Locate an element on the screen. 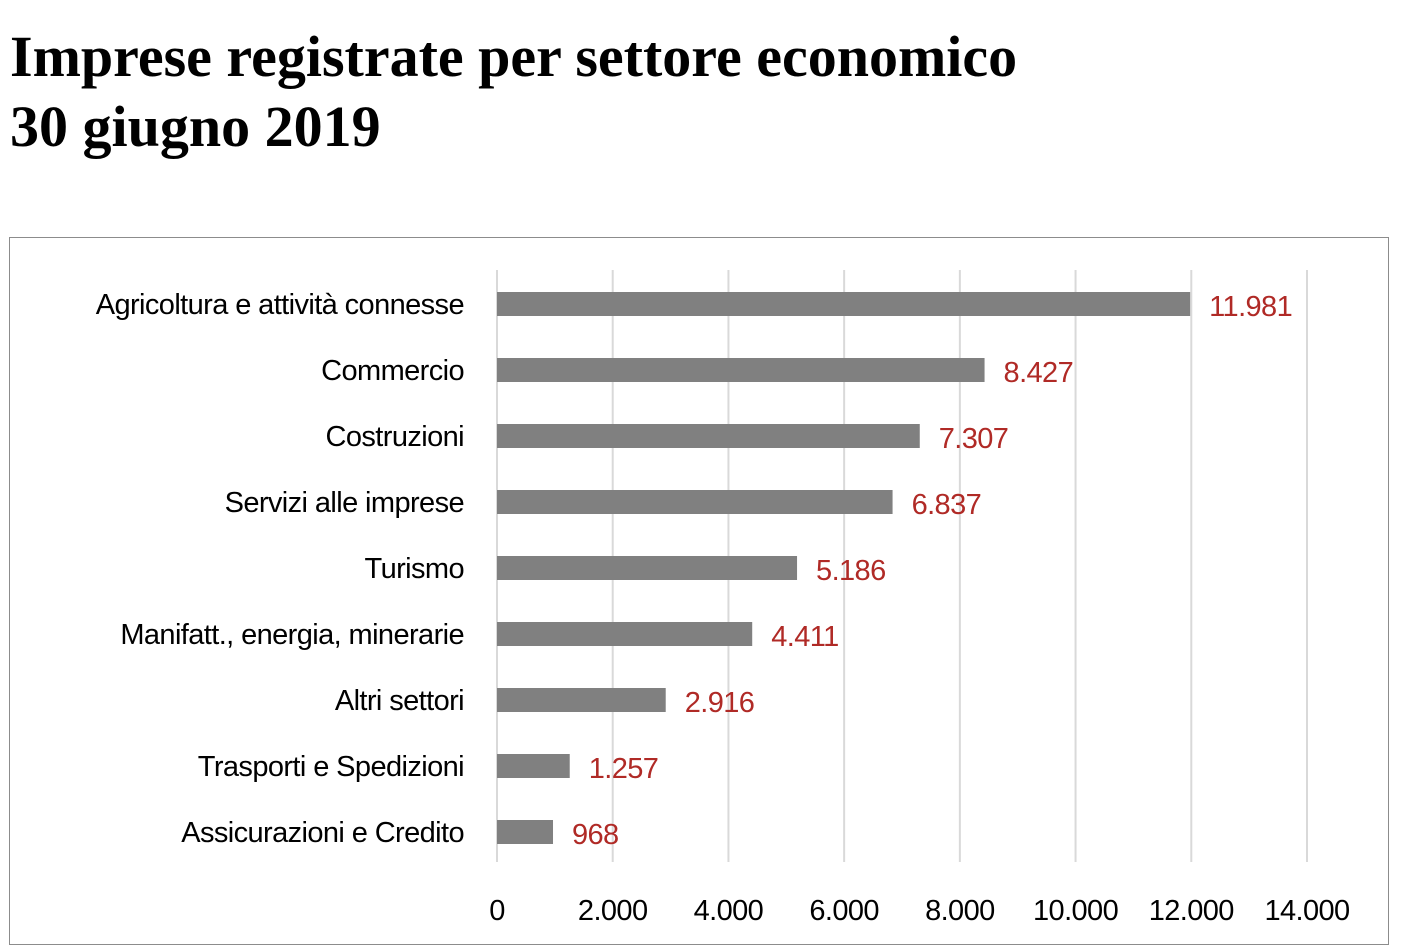 This screenshot has height=952, width=1401. x-tick-label: 14.000 is located at coordinates (1306, 911).